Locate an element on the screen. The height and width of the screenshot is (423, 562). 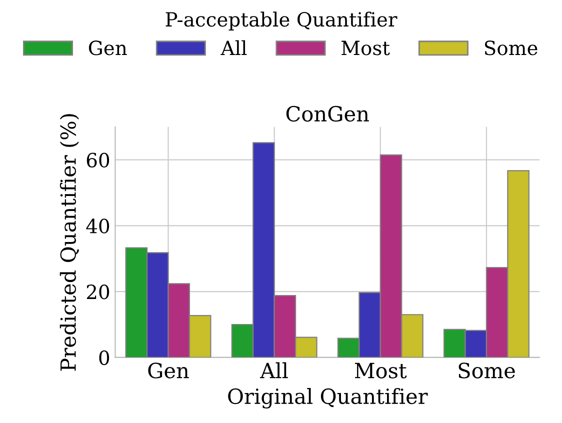
y-tick-label: 40 is located at coordinates (98, 226).